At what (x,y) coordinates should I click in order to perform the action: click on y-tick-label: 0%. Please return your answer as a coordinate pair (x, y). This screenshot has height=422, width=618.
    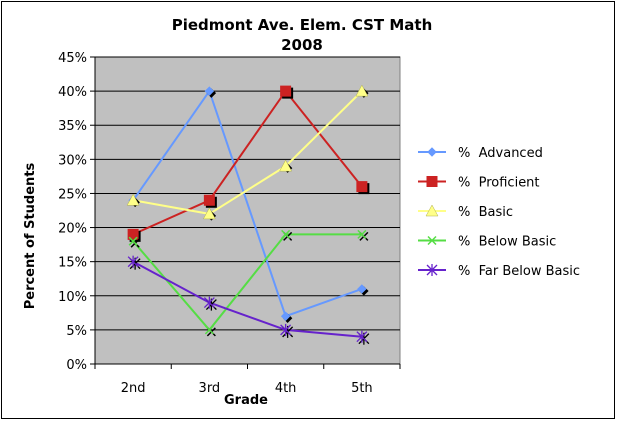
    Looking at the image, I should click on (76, 365).